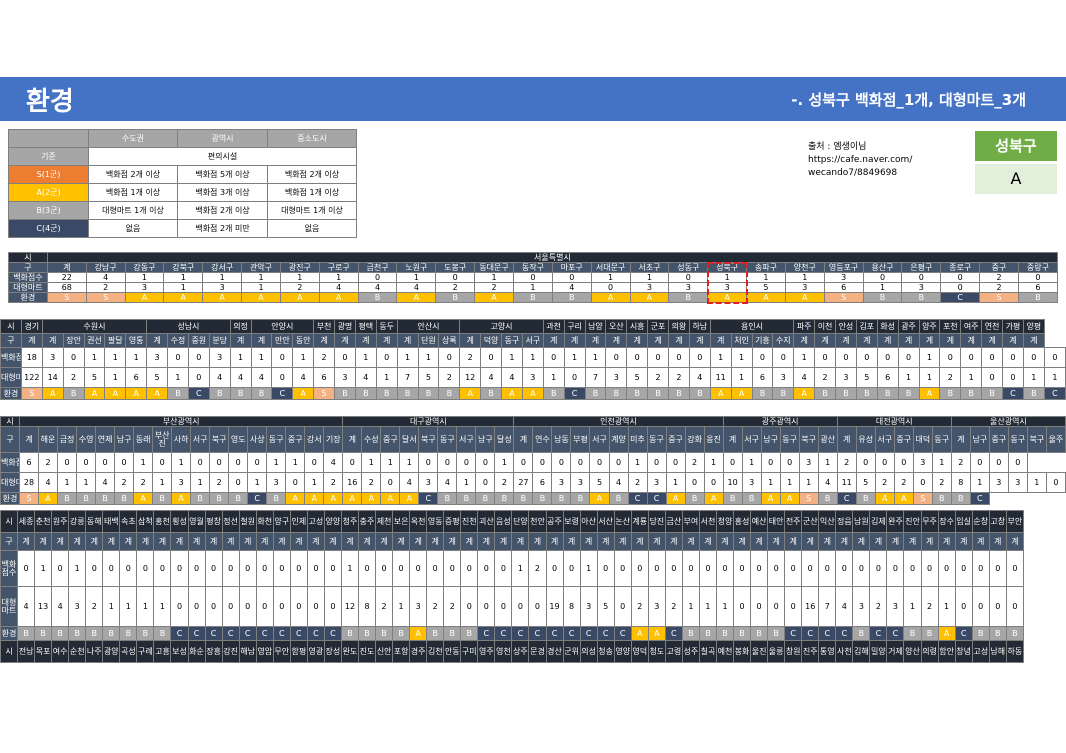  Describe the element at coordinates (77, 651) in the screenshot. I see `city-name: 순천` at that location.